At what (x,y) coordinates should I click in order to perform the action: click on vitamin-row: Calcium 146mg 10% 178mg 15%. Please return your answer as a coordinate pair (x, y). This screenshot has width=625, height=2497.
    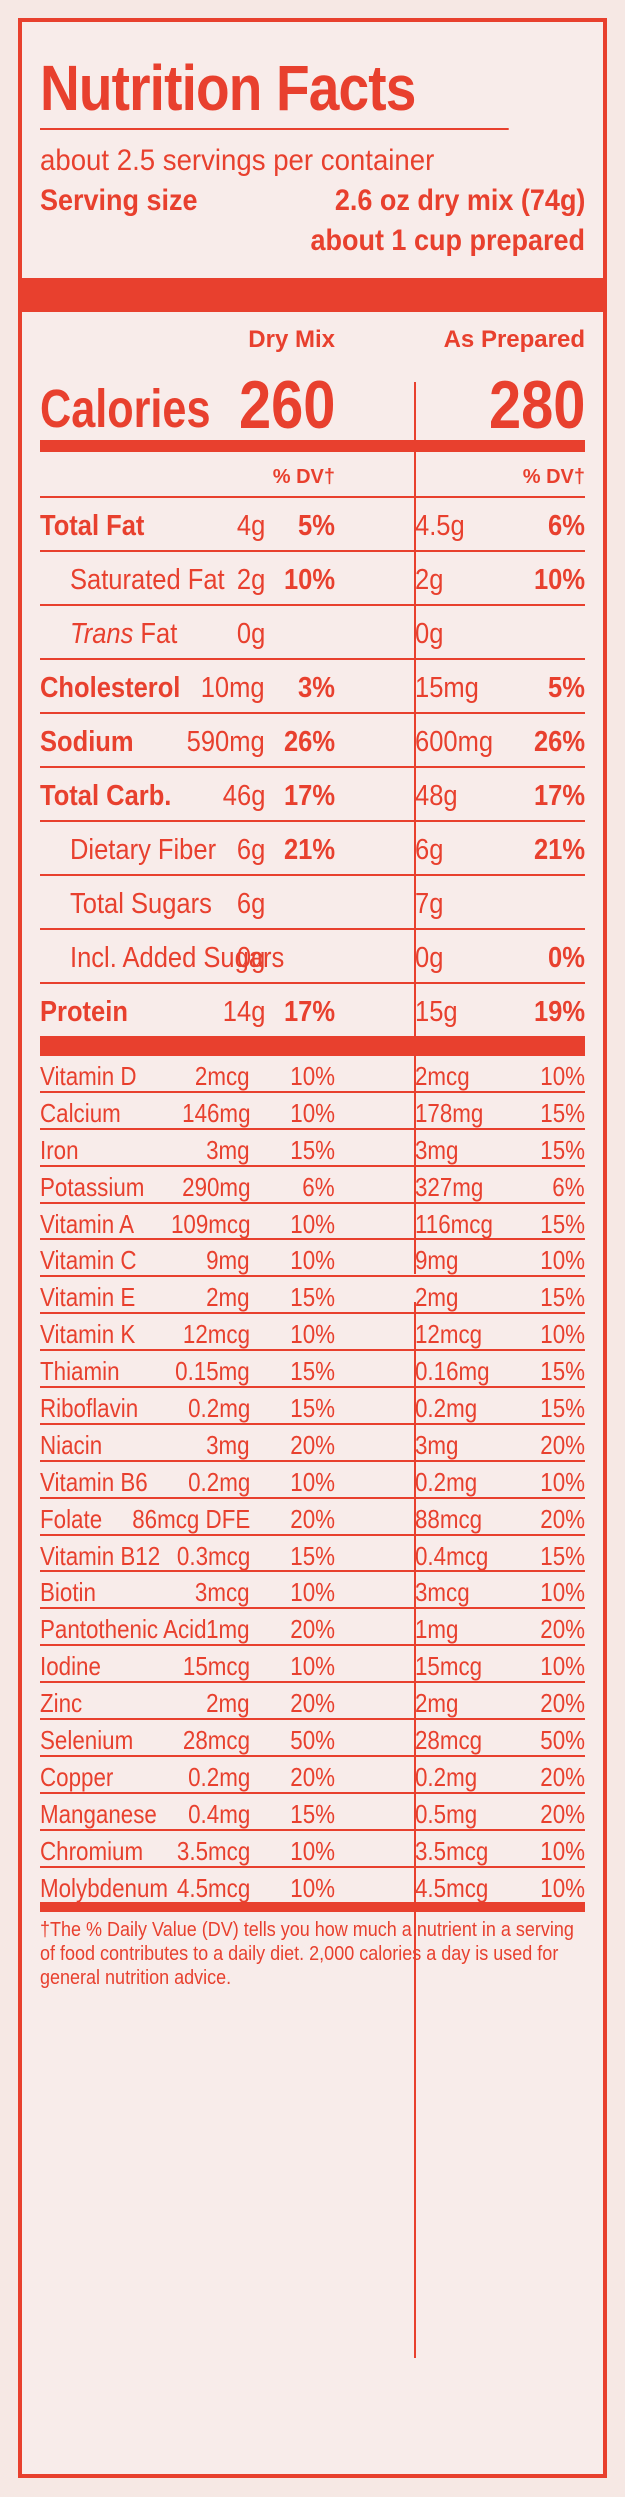
    Looking at the image, I should click on (312, 1111).